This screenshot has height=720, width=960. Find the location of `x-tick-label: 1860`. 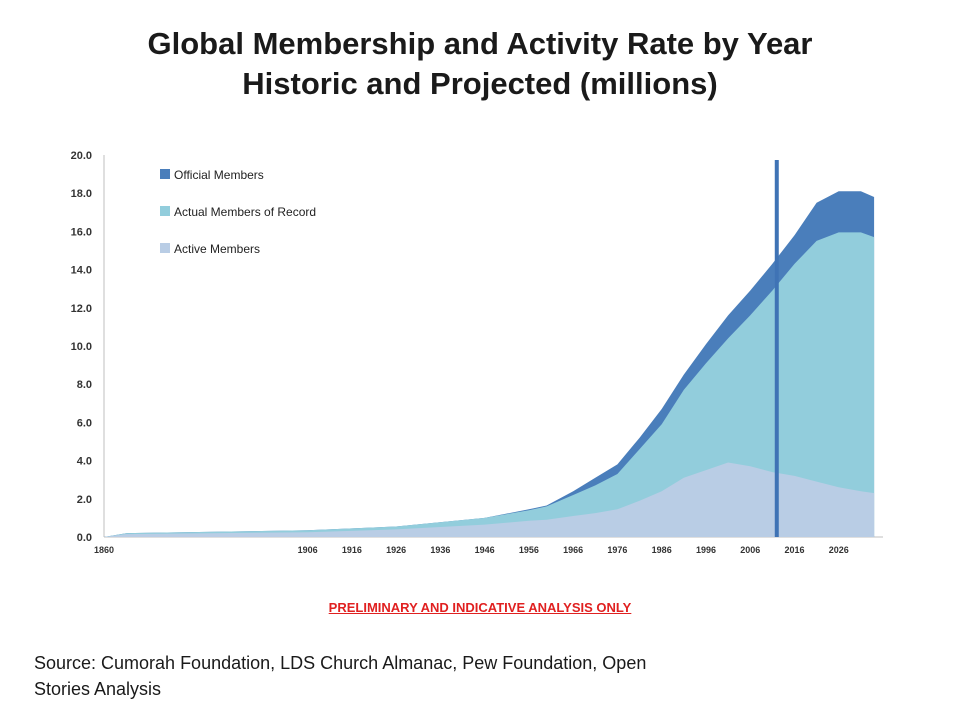

x-tick-label: 1860 is located at coordinates (104, 550).